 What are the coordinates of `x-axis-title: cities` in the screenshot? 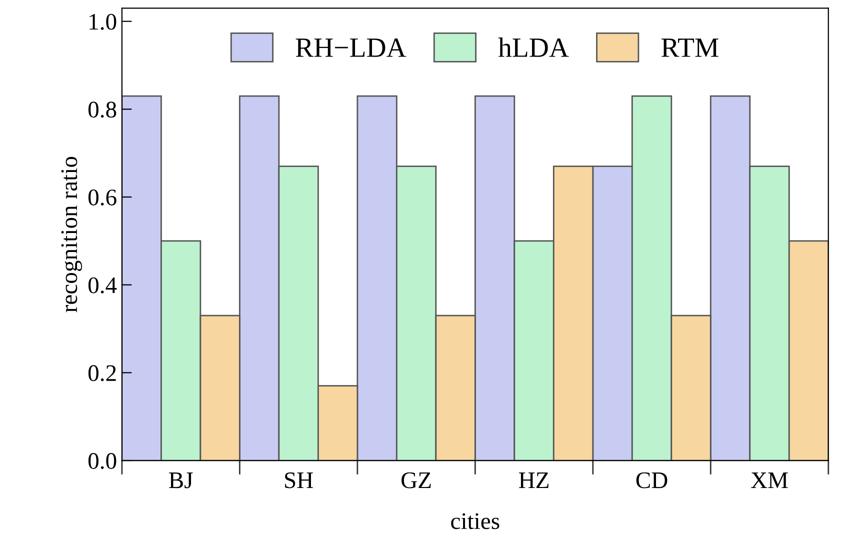 It's located at (475, 521).